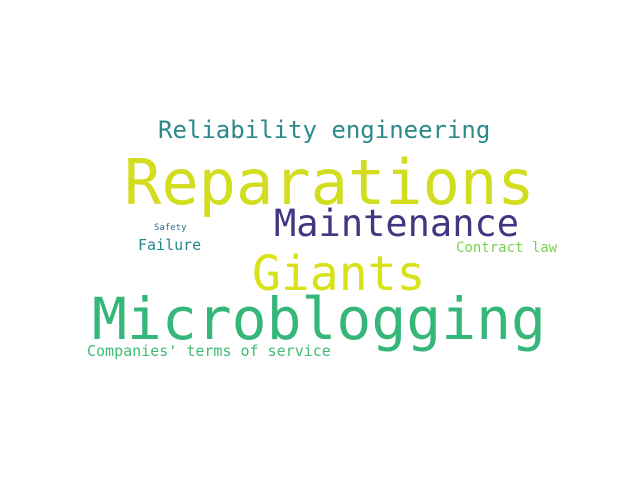 This screenshot has width=640, height=480. I want to click on word-safety: Safety, so click(170, 228).